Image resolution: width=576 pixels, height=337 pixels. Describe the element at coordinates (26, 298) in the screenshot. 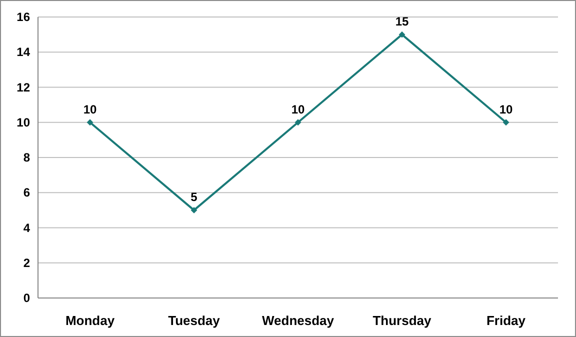

I see `y-tick-label: 0` at that location.